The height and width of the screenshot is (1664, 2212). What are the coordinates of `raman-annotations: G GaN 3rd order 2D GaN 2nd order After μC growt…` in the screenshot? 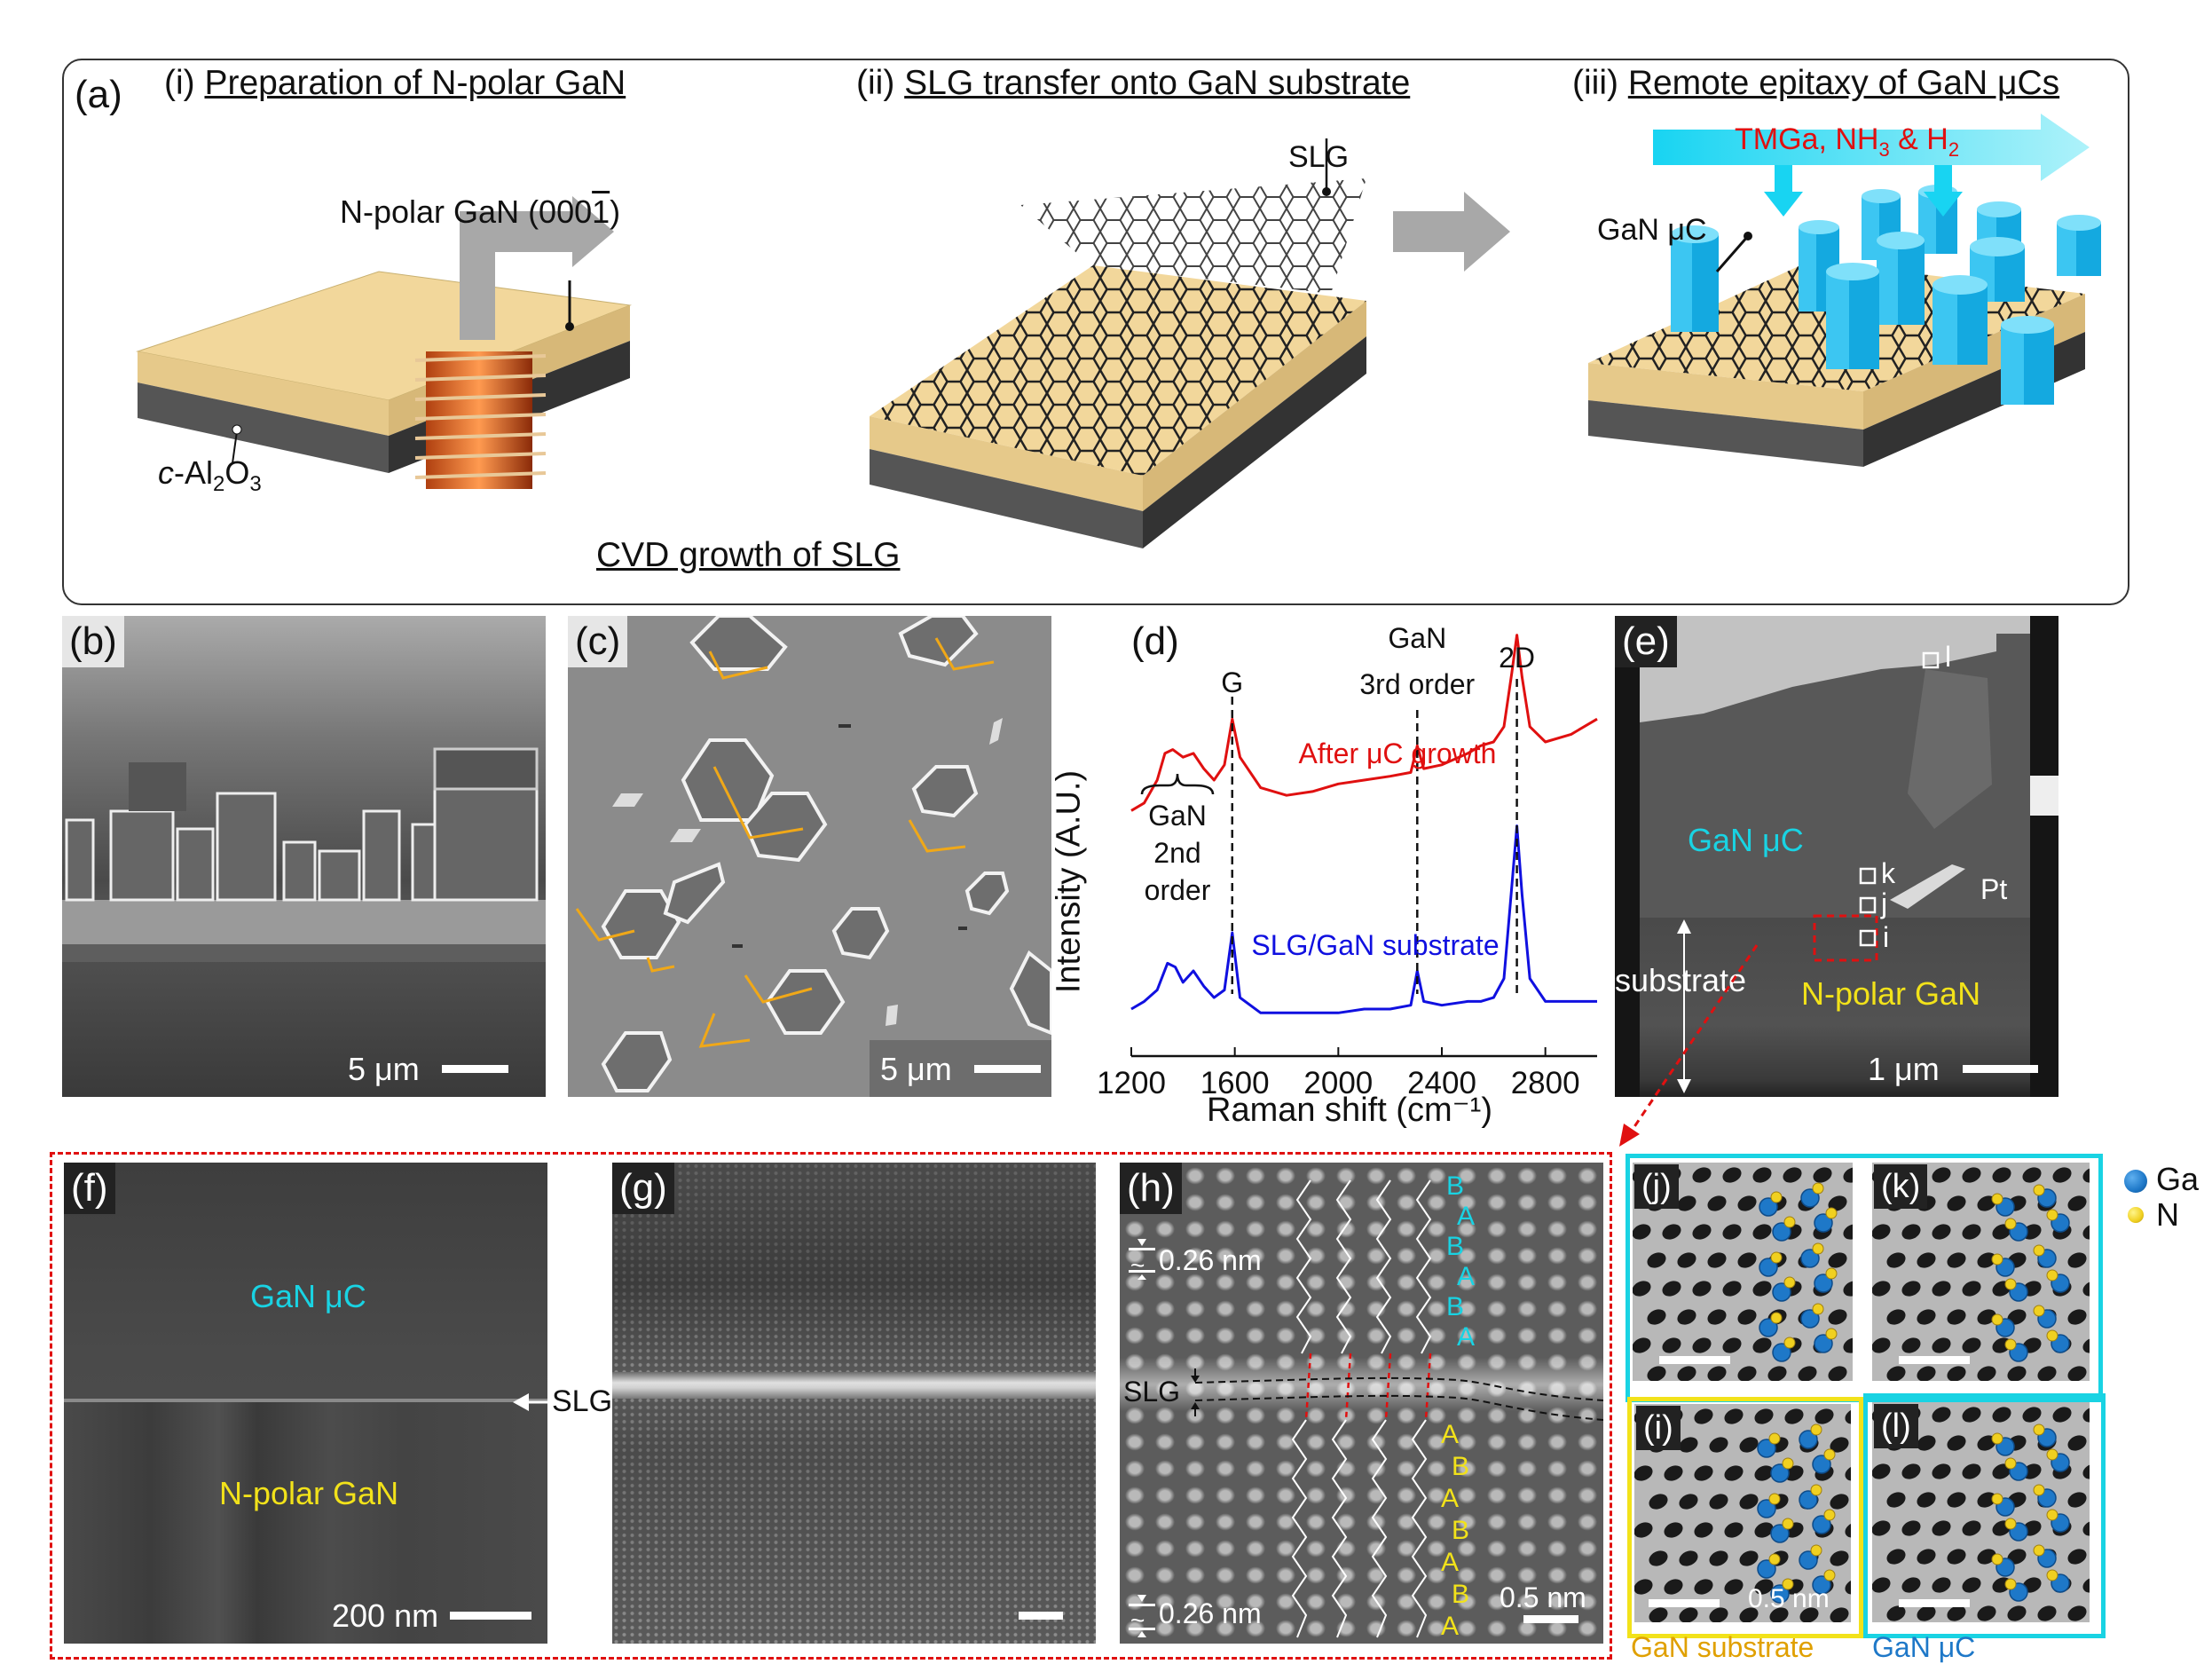 It's located at (1337, 808).